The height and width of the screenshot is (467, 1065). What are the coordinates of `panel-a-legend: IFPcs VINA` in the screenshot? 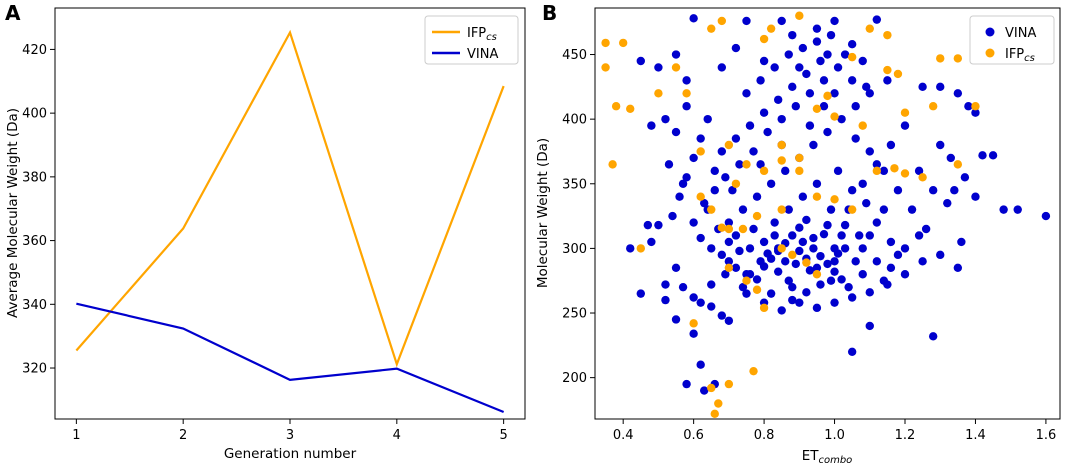 It's located at (471, 40).